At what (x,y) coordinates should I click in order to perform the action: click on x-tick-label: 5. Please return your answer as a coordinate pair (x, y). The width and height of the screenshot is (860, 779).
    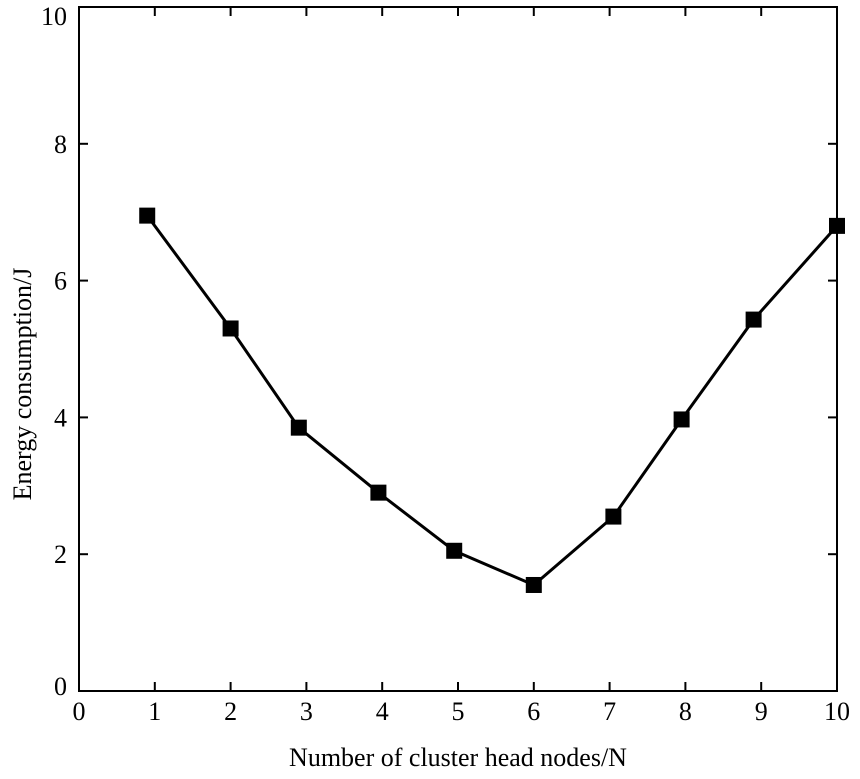
    Looking at the image, I should click on (458, 711).